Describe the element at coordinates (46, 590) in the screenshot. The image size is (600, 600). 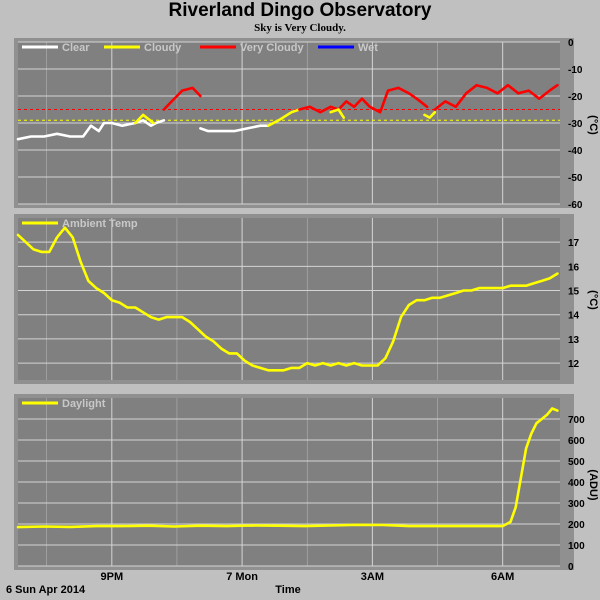
I see `date-label: 6 Sun Apr 2014` at that location.